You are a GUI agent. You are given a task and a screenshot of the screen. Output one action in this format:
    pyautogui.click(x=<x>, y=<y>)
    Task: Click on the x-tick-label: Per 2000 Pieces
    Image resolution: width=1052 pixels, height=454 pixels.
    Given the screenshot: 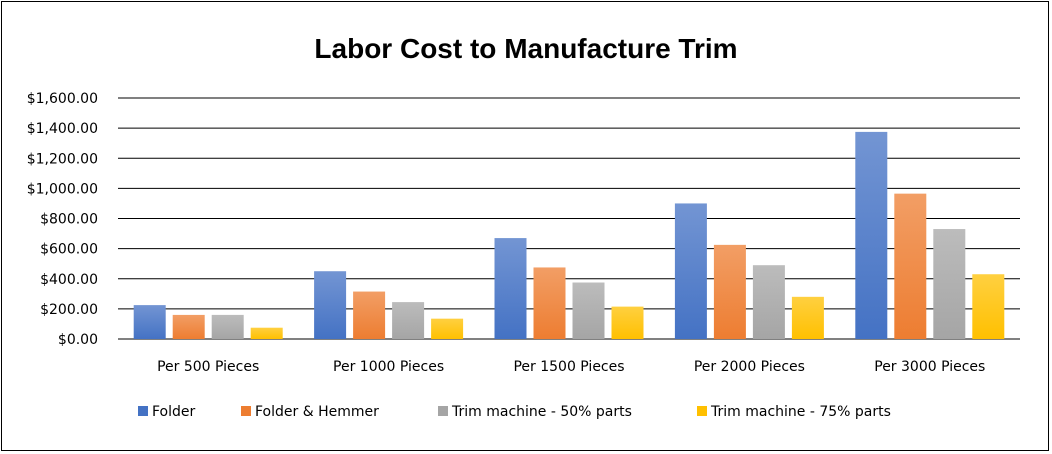 What is the action you would take?
    pyautogui.click(x=749, y=367)
    